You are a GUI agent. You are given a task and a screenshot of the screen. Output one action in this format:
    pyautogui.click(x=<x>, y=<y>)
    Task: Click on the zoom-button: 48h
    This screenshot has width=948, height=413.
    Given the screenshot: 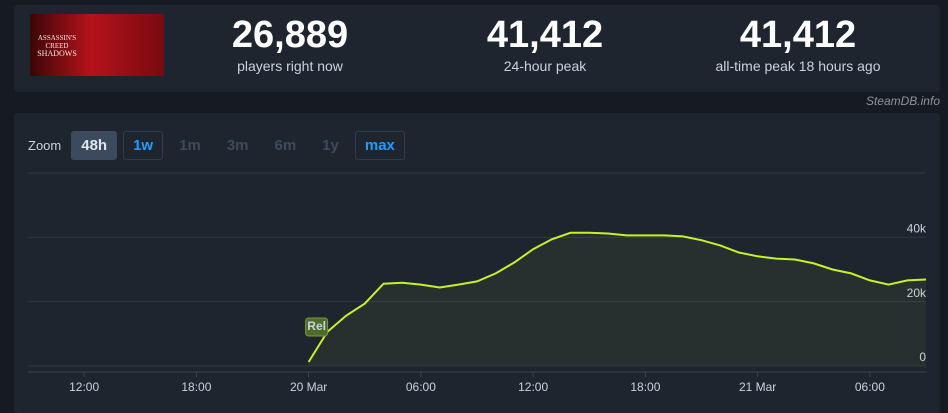 What is the action you would take?
    pyautogui.click(x=94, y=145)
    